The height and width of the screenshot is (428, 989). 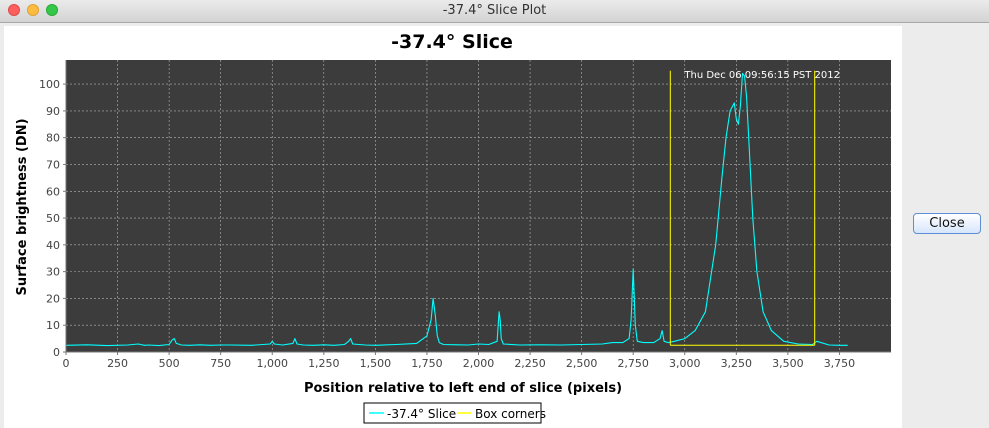 I want to click on legend: -37.4° Slice Box corners, so click(x=454, y=413).